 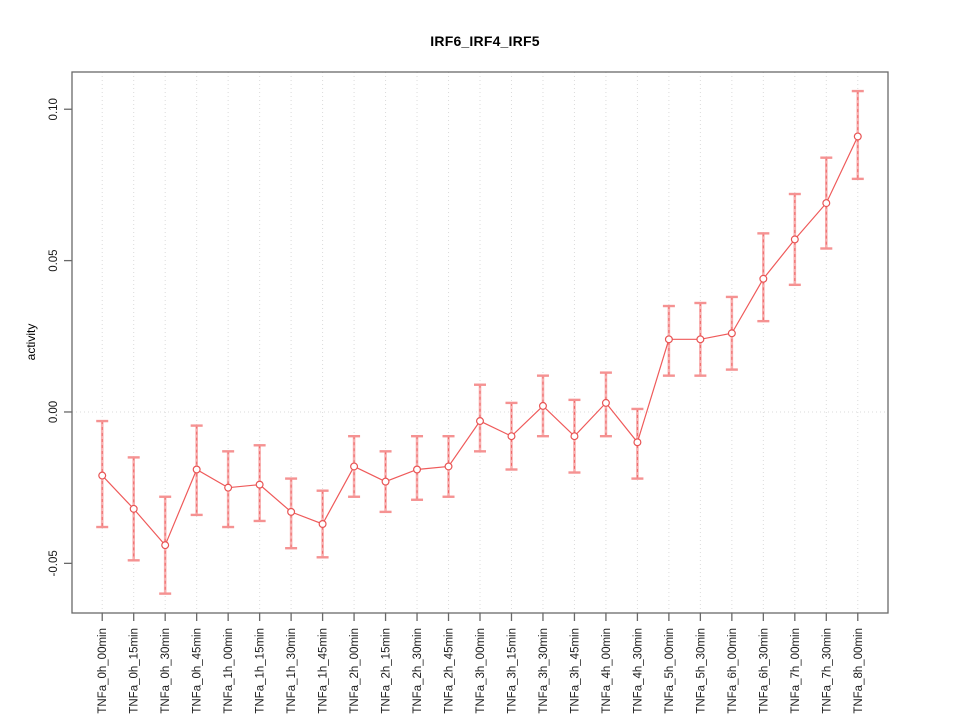 I want to click on x-tick-label: TNFa_0h_45min, so click(x=198, y=671).